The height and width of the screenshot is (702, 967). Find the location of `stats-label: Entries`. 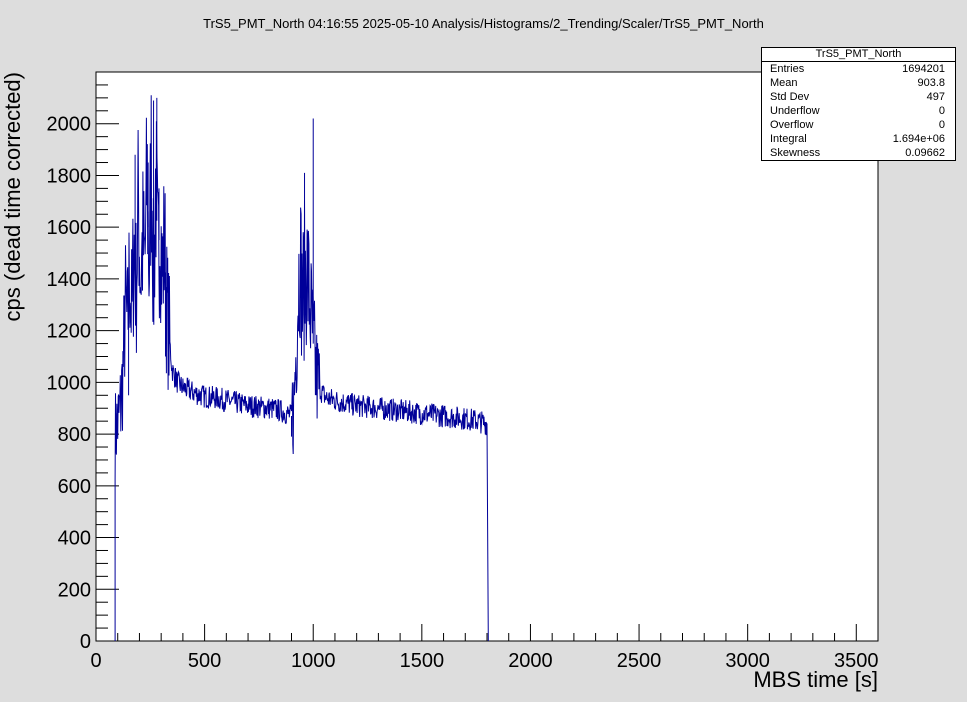

stats-label: Entries is located at coordinates (787, 69).